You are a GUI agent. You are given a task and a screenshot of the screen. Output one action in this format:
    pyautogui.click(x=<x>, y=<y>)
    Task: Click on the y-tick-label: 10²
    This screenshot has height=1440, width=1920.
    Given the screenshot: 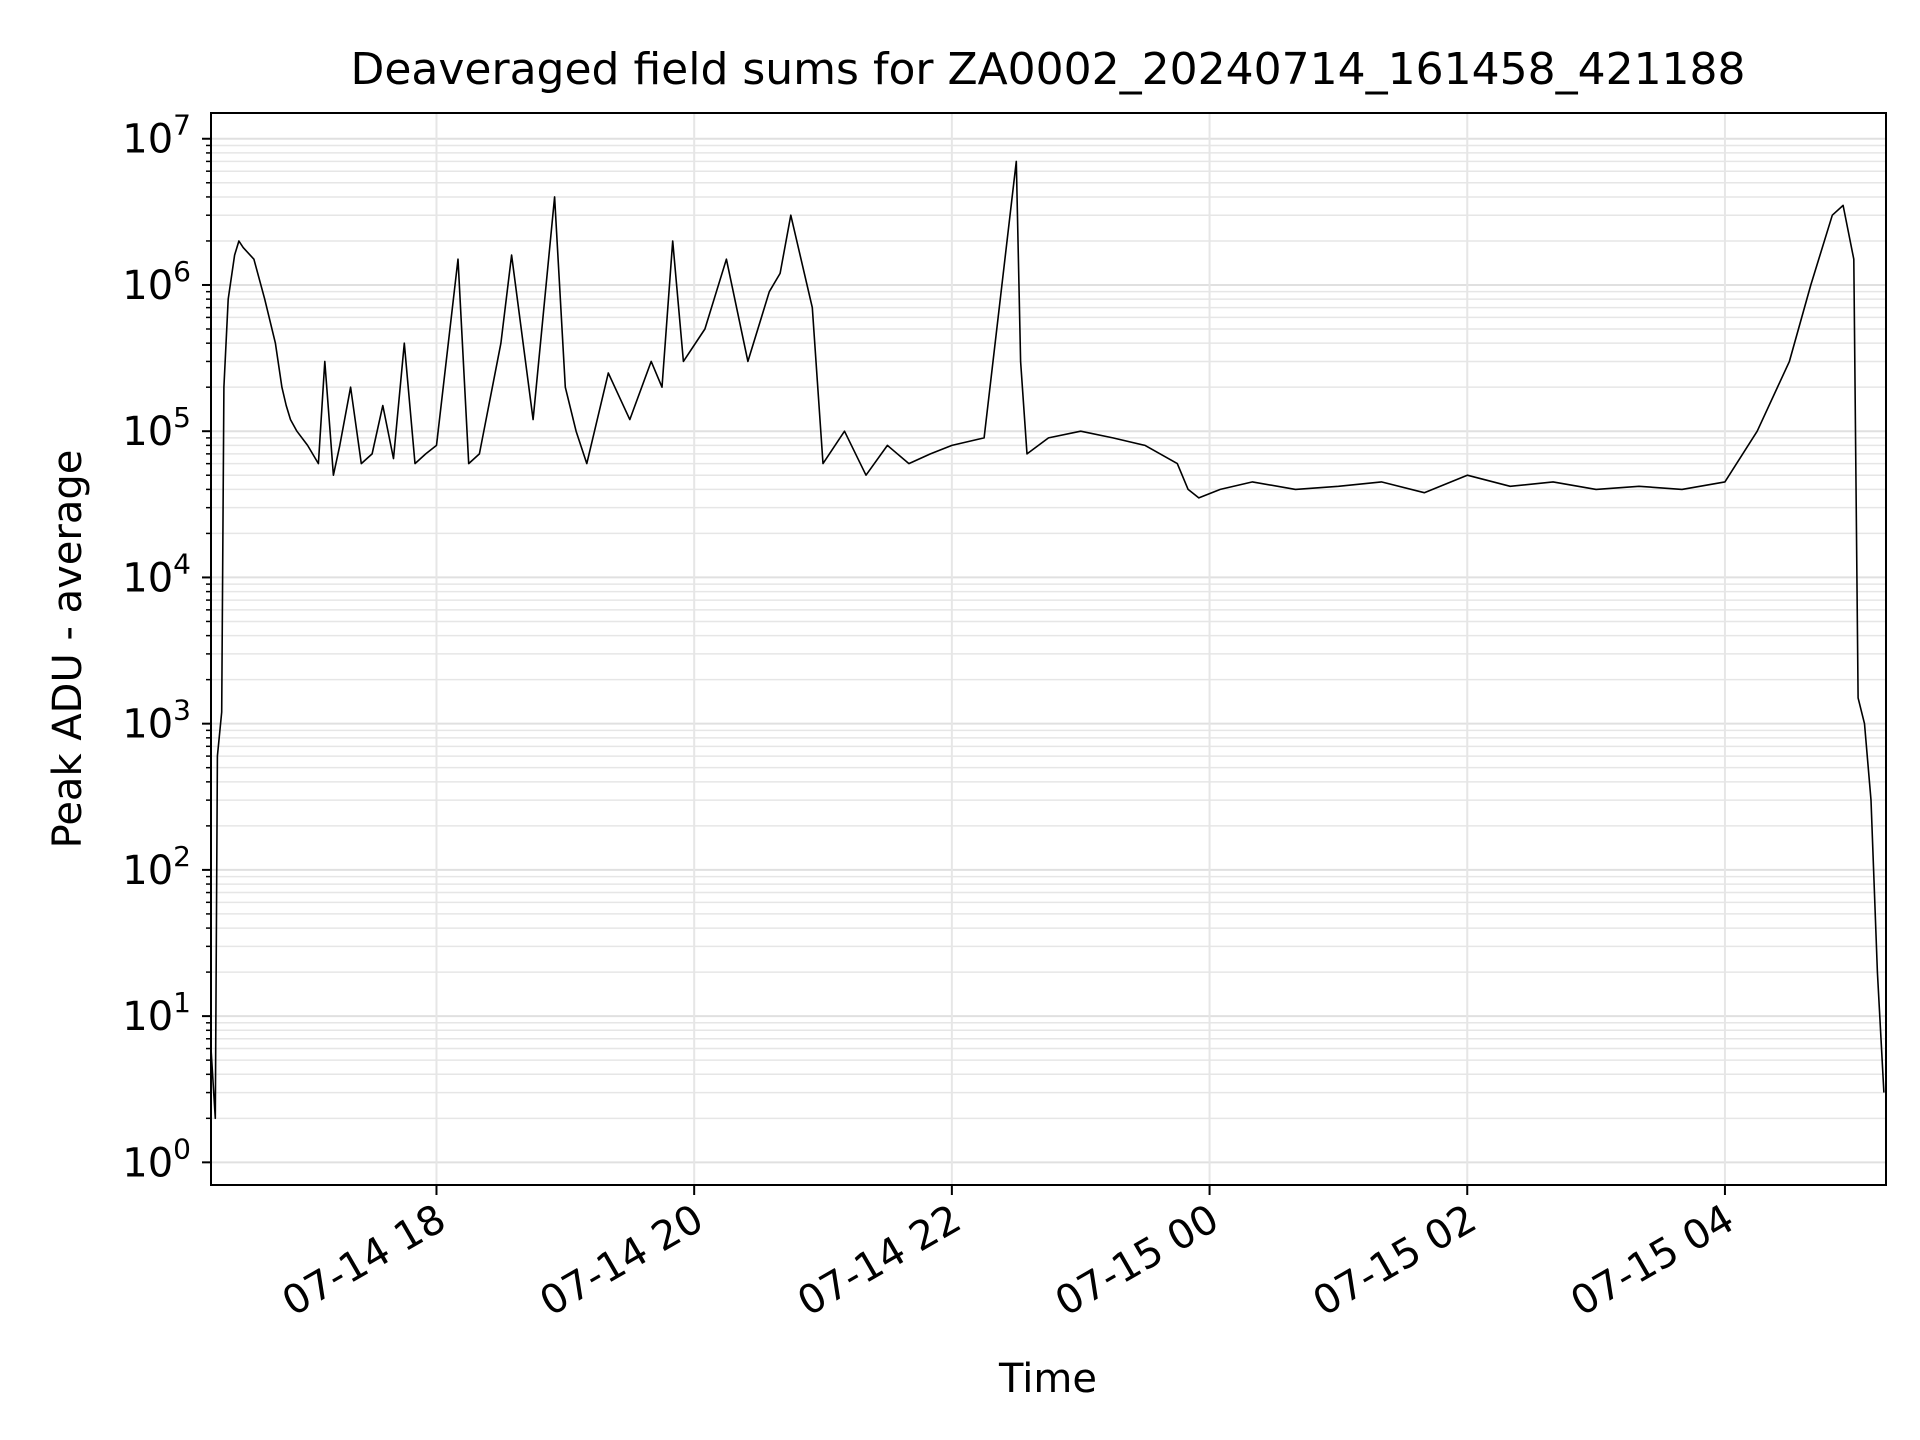 What is the action you would take?
    pyautogui.click(x=156, y=867)
    